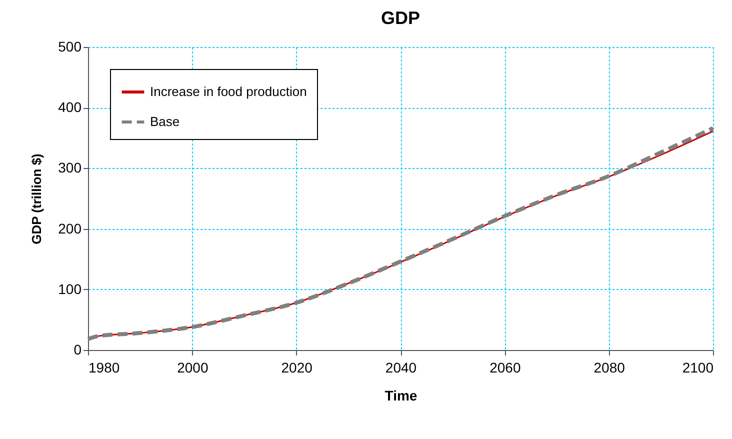 The image size is (732, 439). I want to click on y-axis-title: GDP (trillion $), so click(36, 199).